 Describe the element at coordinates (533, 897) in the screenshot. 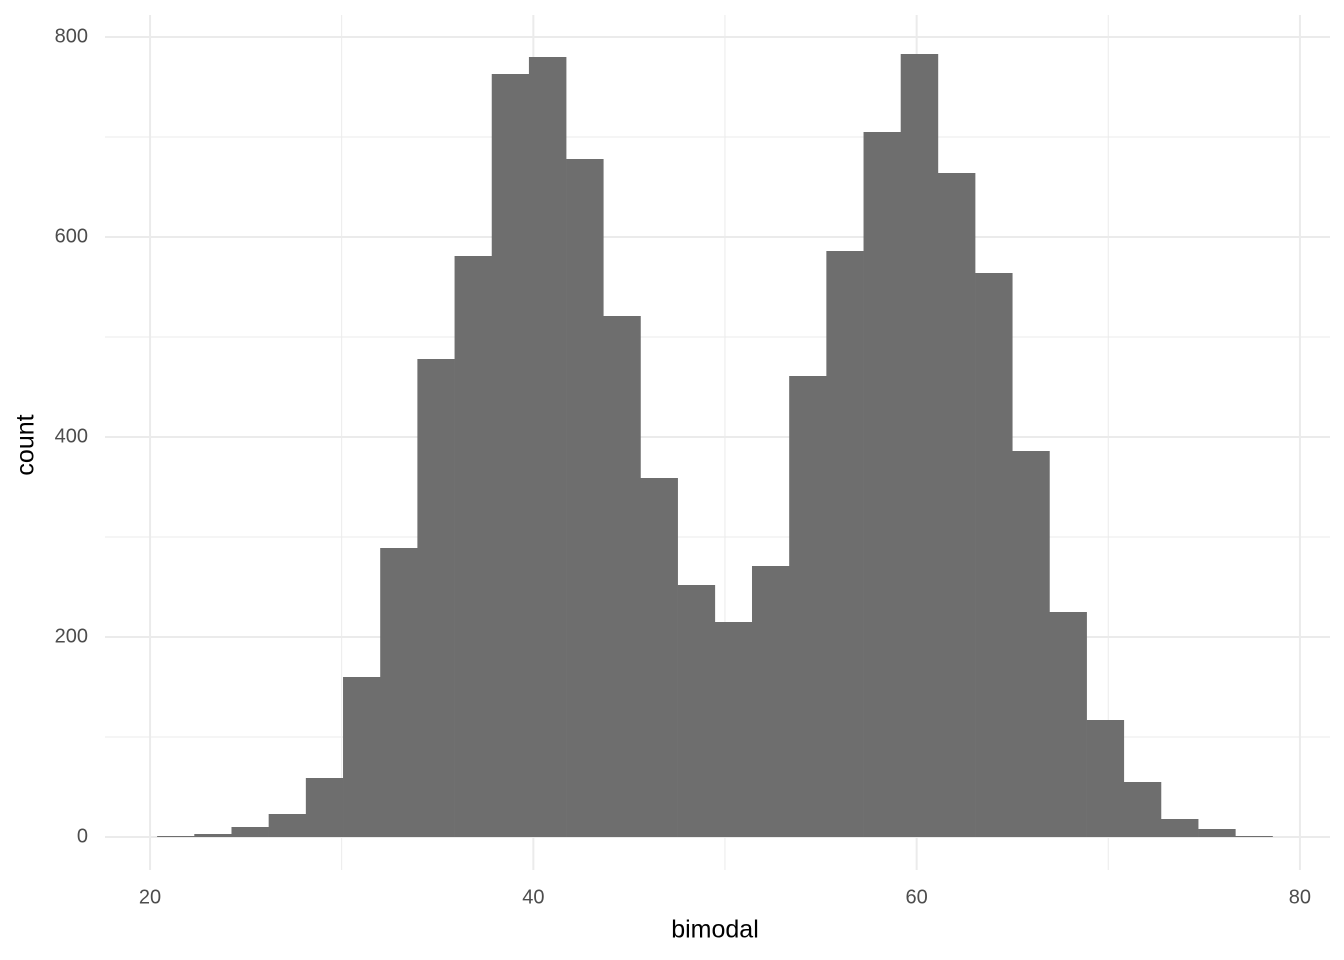

I see `x-tick-label: 40` at that location.